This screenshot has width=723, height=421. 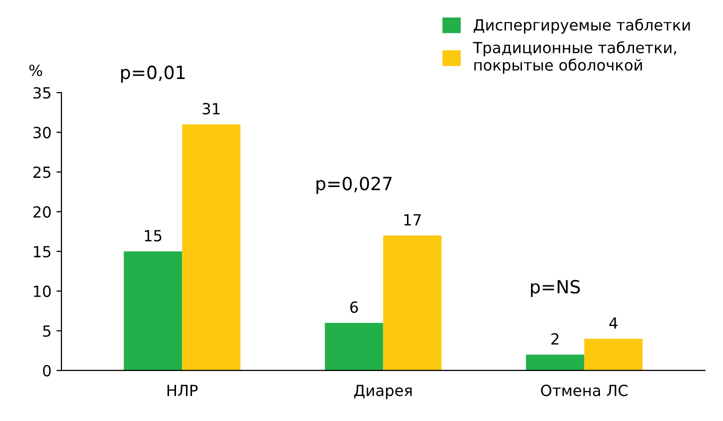 What do you see at coordinates (42, 212) in the screenshot?
I see `y-tick-label: 20` at bounding box center [42, 212].